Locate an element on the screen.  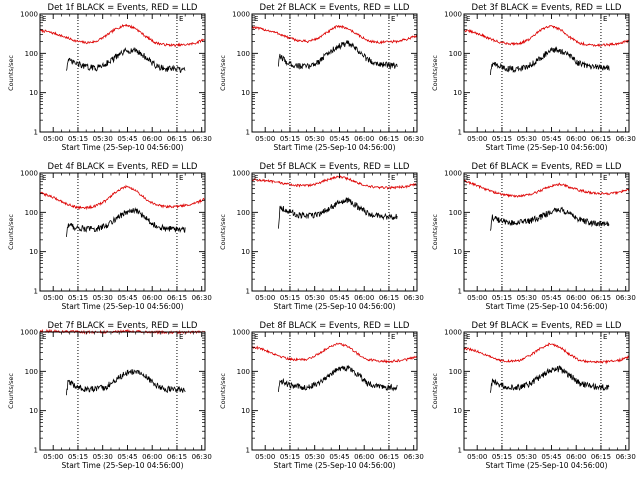
panel-title: Det 1f BLACK = Events, RED = LLD is located at coordinates (123, 8).